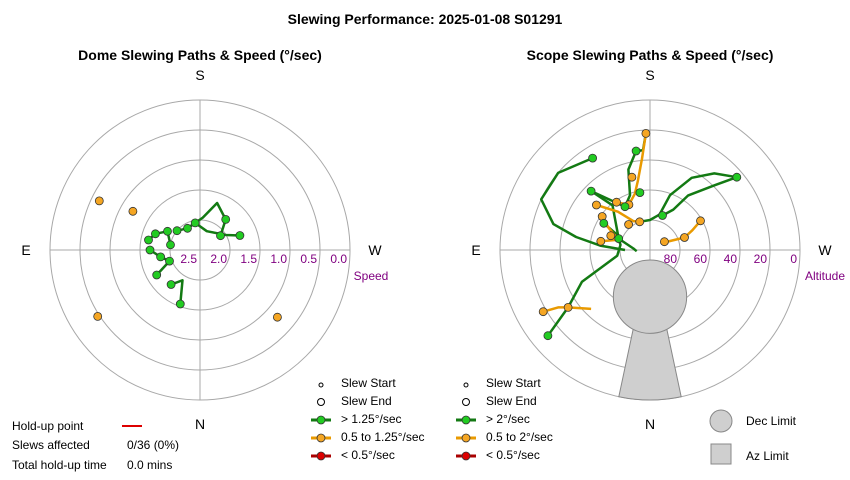 The height and width of the screenshot is (480, 850). I want to click on dome-radial-tick-label: 1.0, so click(278, 259).